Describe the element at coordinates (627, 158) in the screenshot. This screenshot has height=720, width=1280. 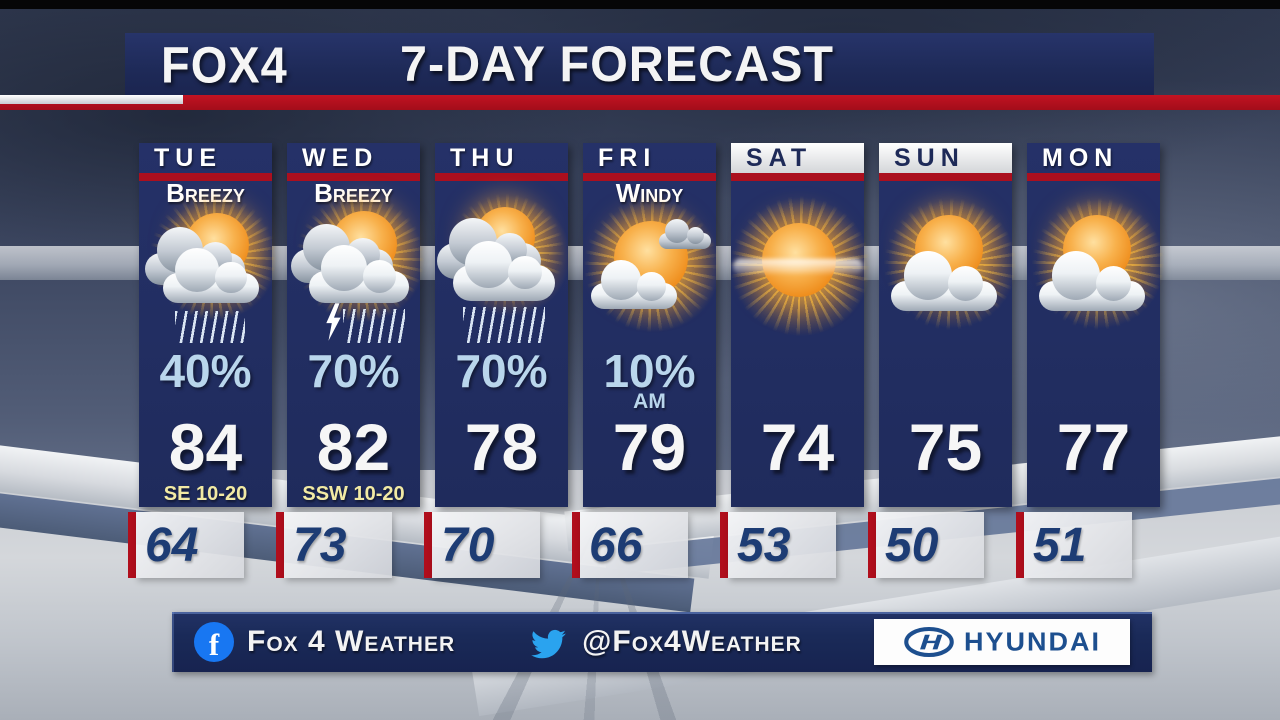
I see `day-name: FRI` at that location.